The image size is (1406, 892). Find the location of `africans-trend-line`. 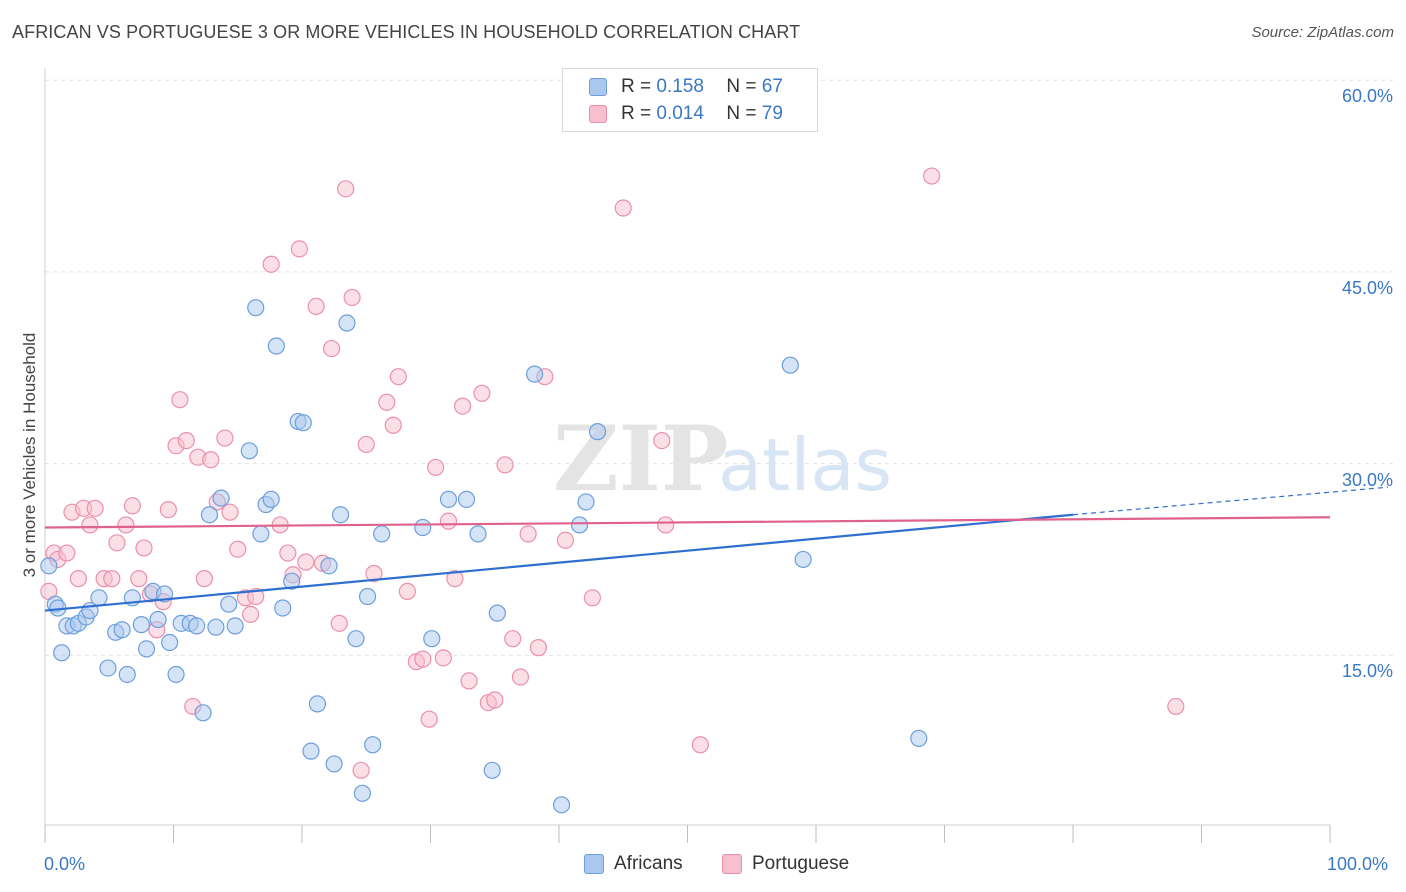

africans-trend-line is located at coordinates (559, 562).